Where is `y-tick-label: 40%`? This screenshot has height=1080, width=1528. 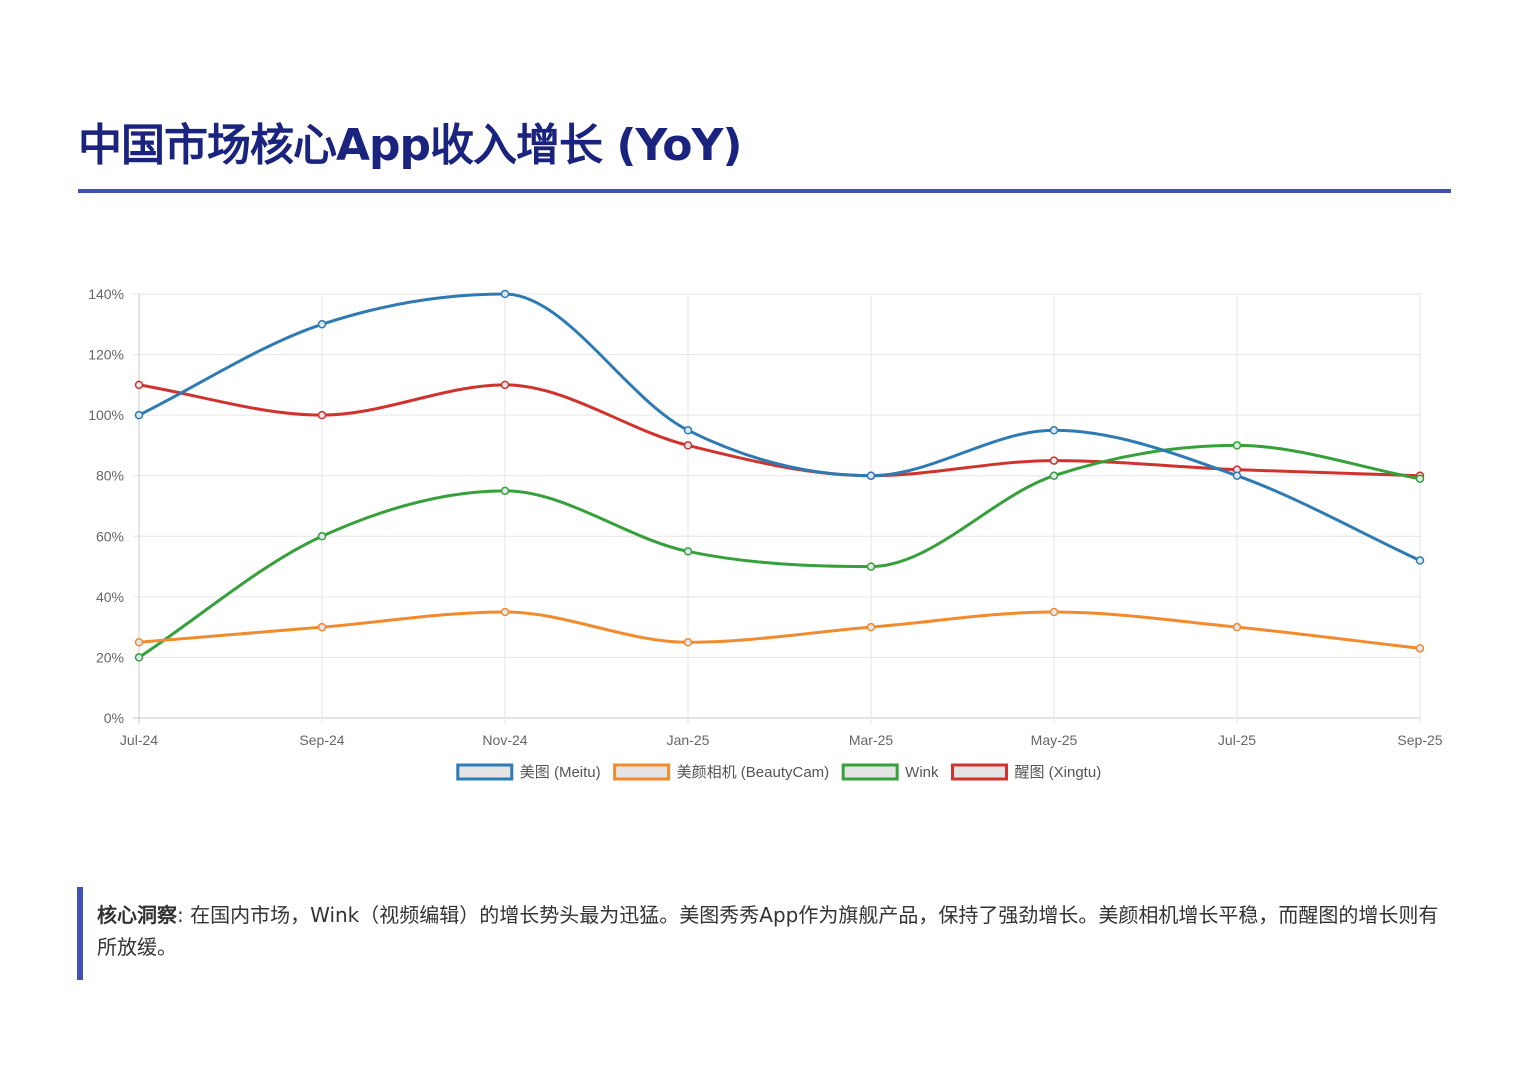
y-tick-label: 40% is located at coordinates (110, 597).